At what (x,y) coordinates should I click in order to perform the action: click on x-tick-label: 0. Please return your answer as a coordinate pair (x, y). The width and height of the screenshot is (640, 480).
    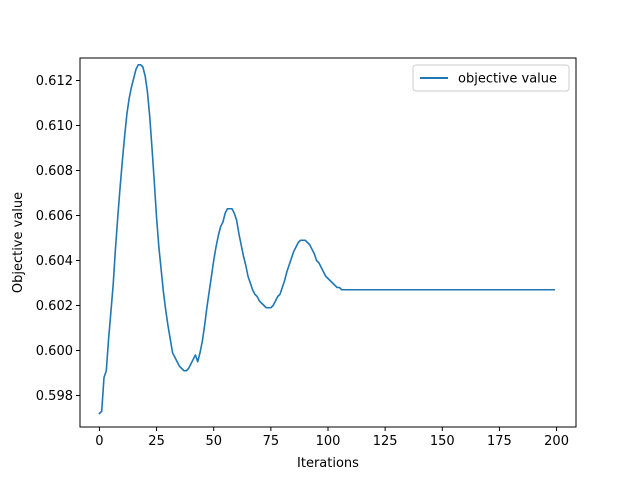
    Looking at the image, I should click on (99, 441).